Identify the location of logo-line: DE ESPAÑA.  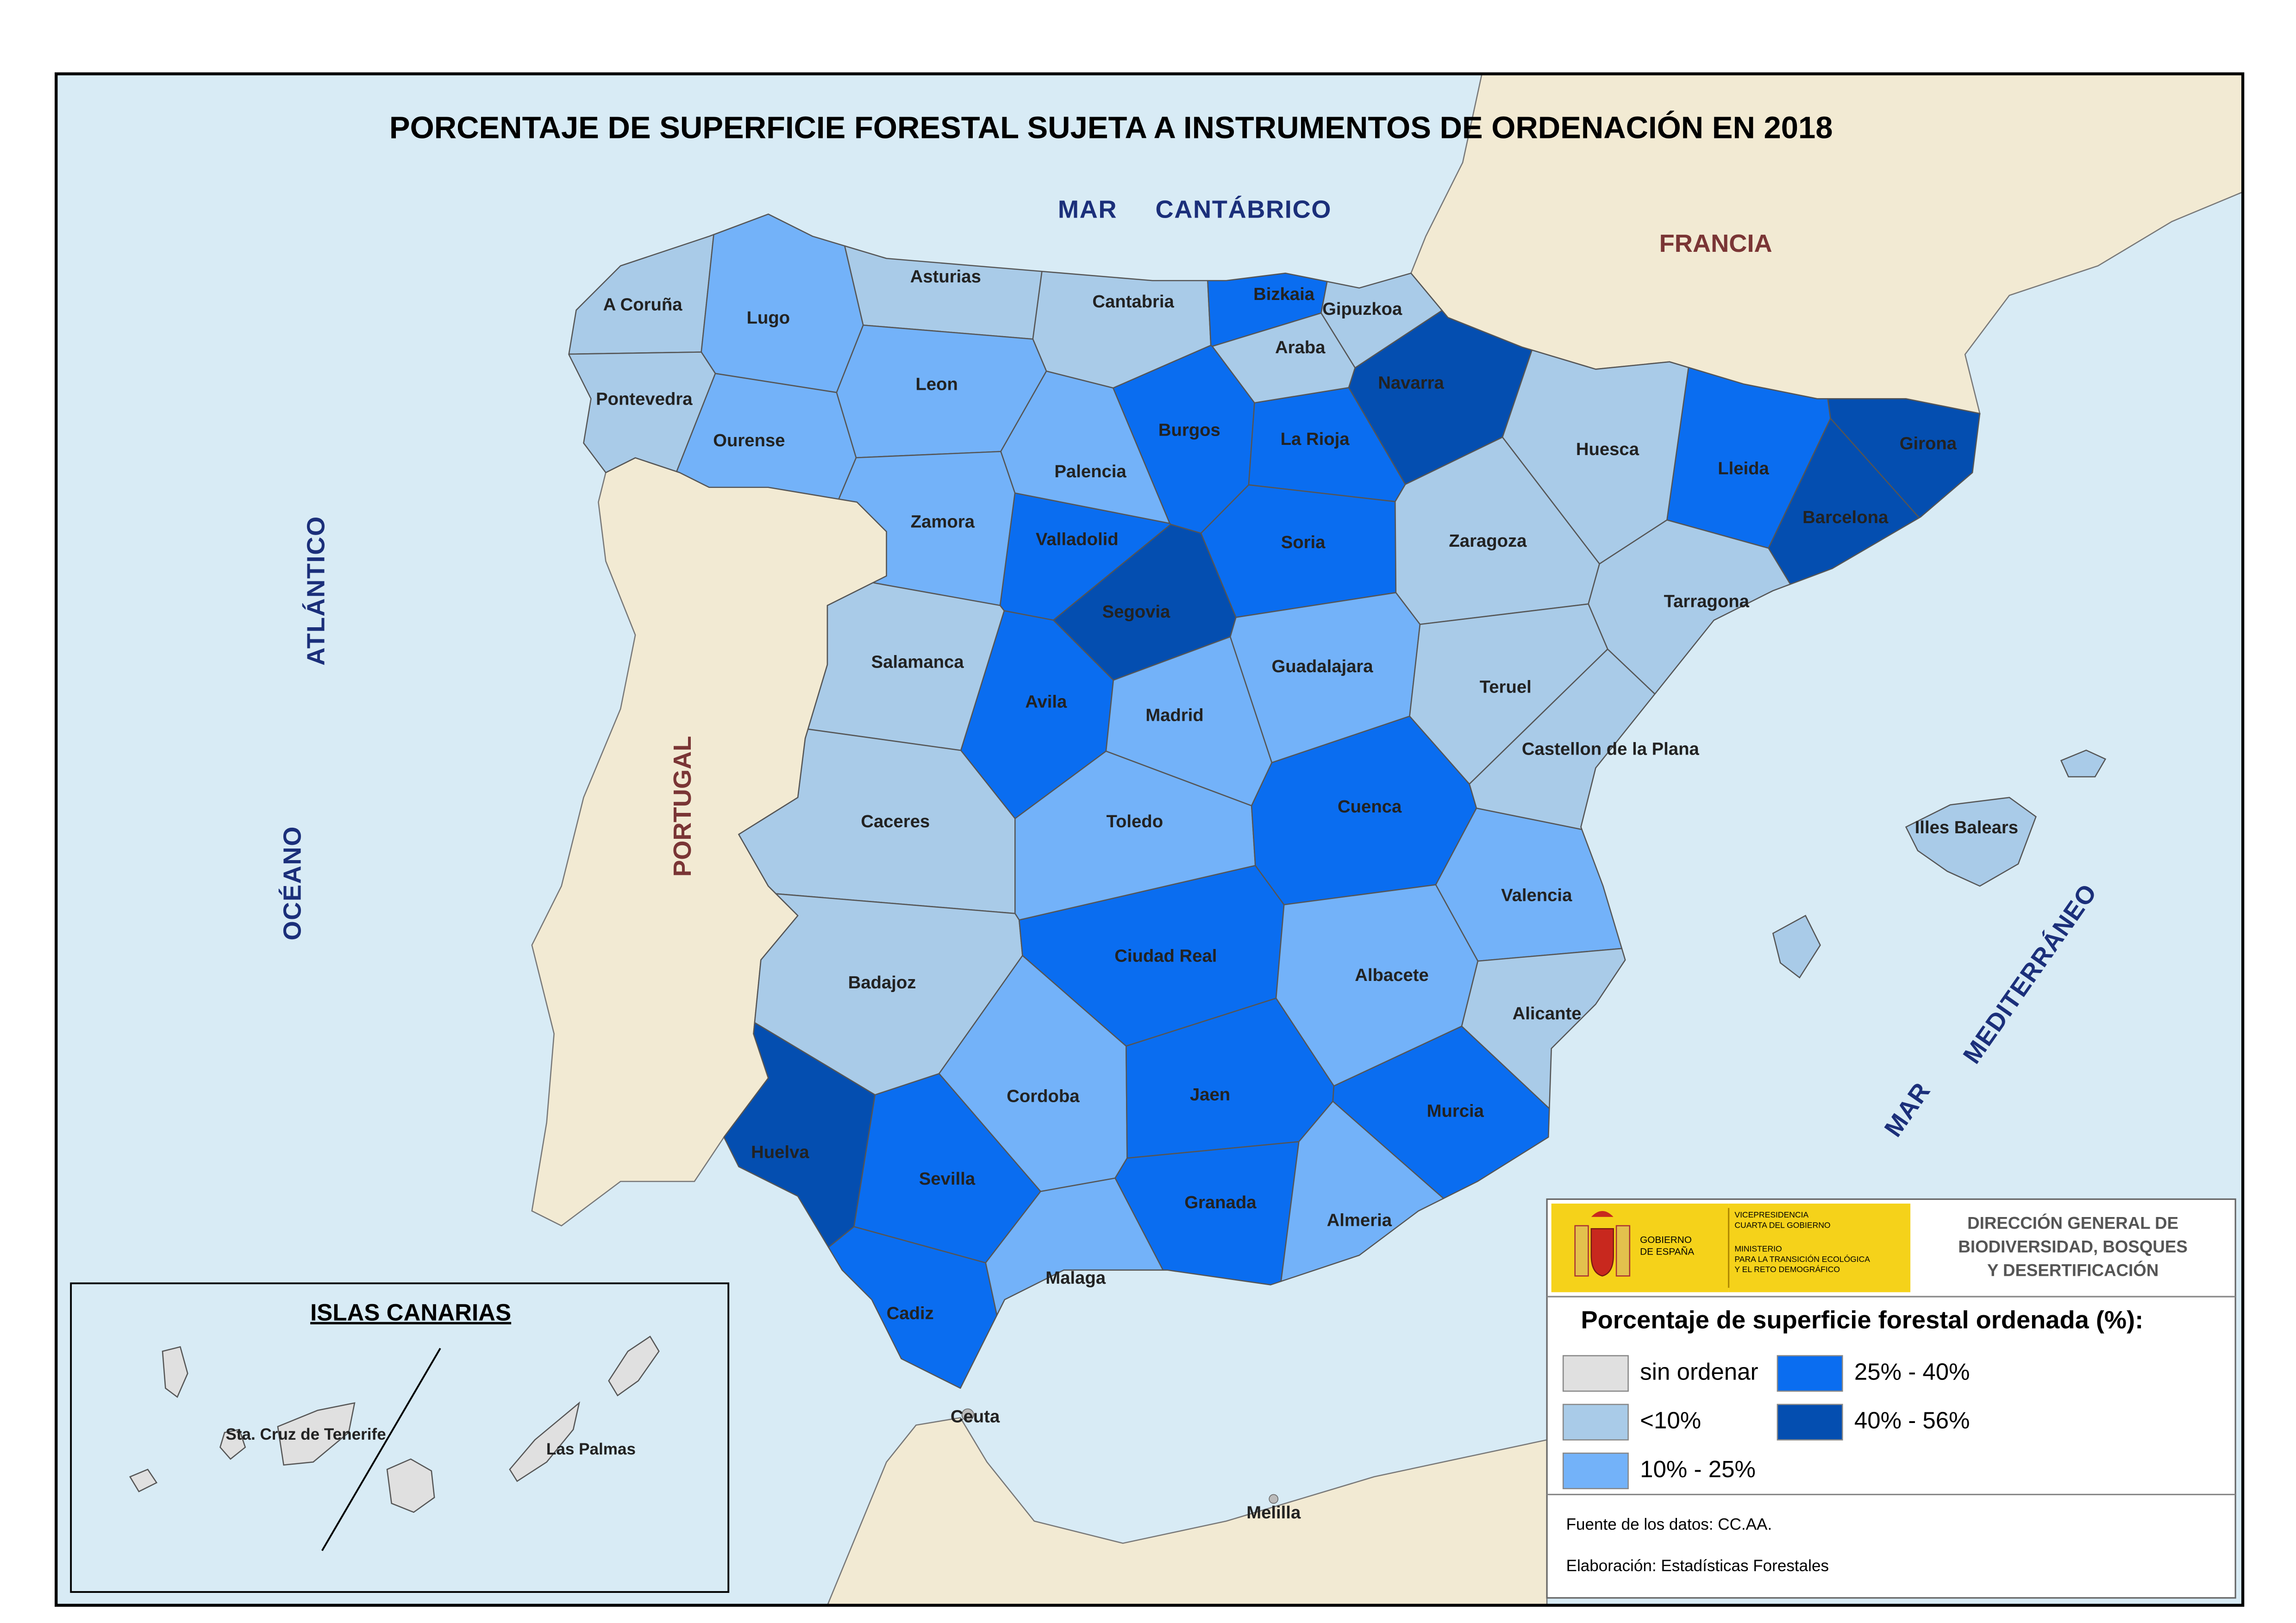
(1667, 1251).